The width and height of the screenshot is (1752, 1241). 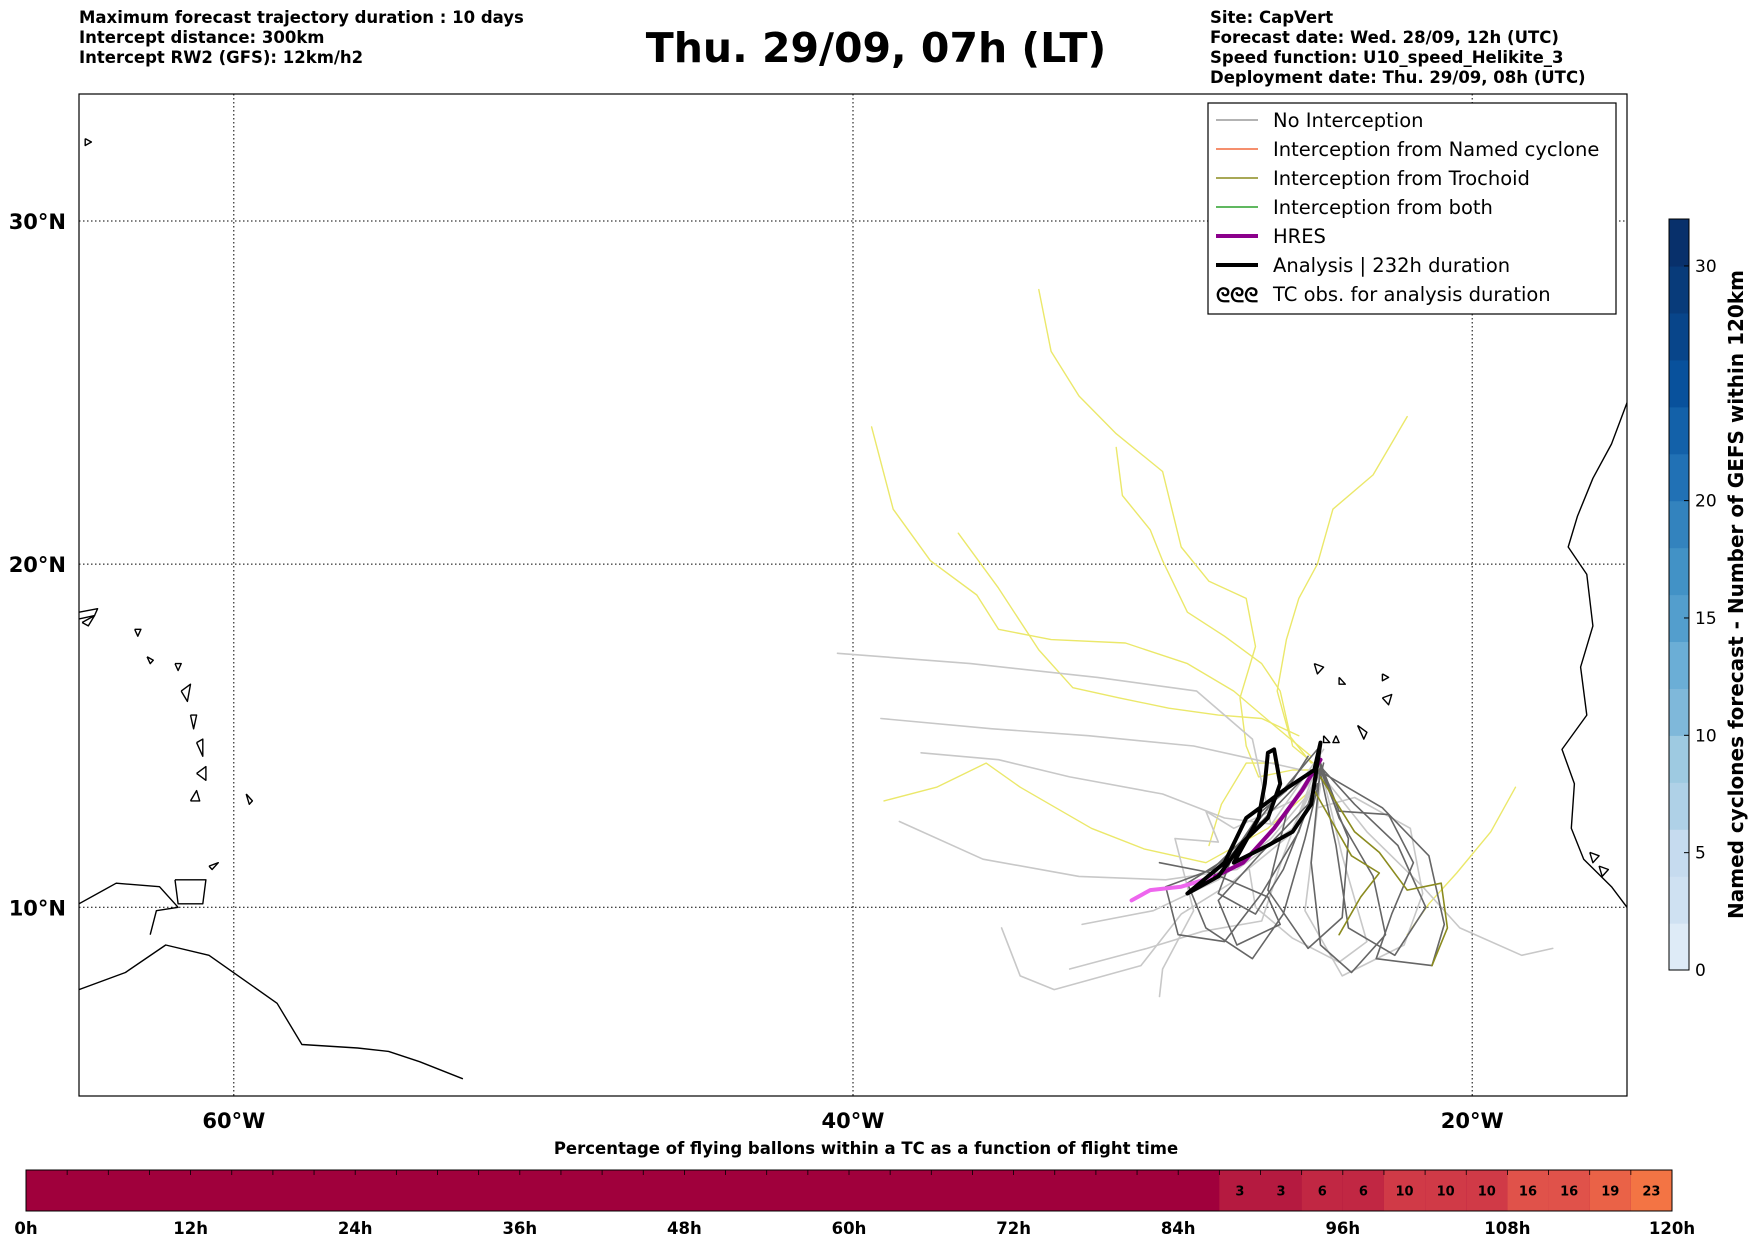 What do you see at coordinates (1383, 207) in the screenshot?
I see `legend-label: Interception from both` at bounding box center [1383, 207].